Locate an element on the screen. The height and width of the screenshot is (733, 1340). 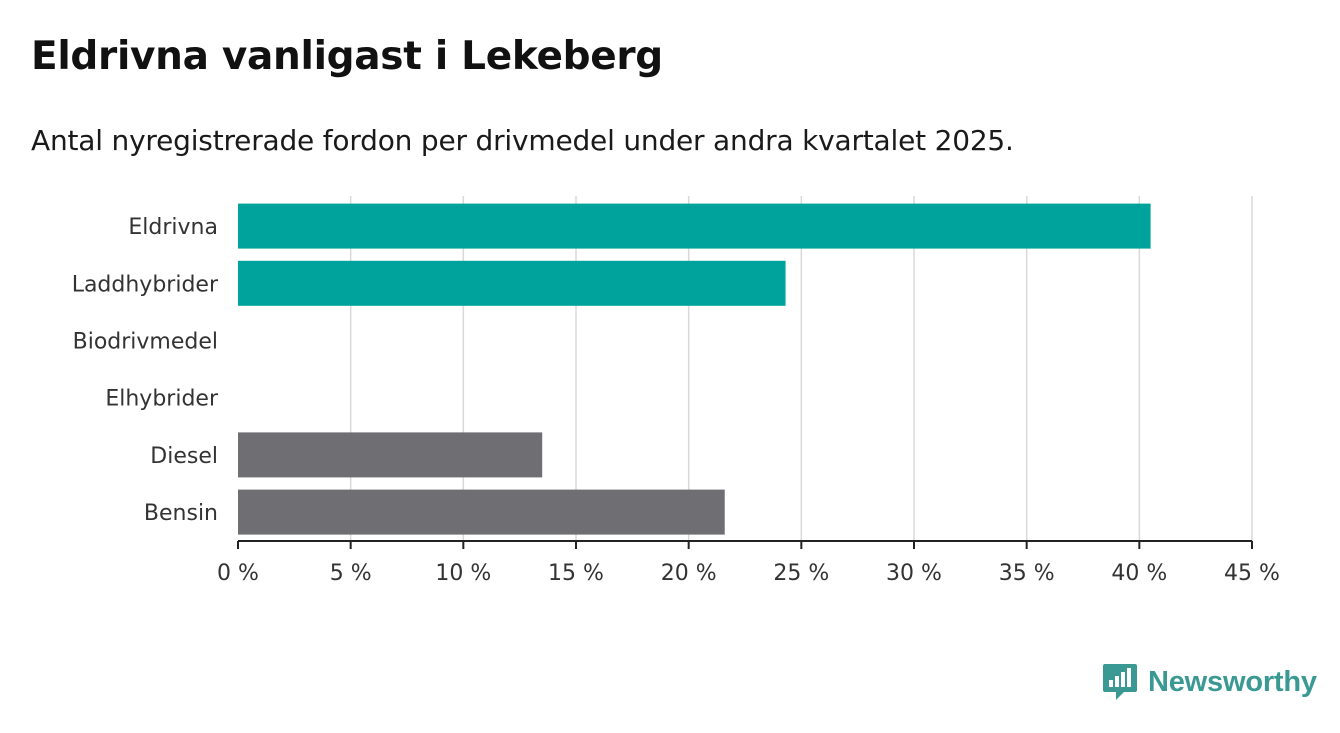
x-tick-label: 20 % is located at coordinates (689, 573).